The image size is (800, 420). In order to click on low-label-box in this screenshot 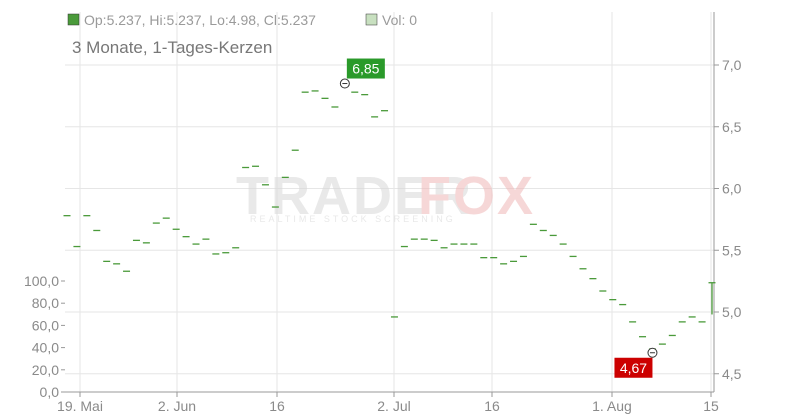, I will do `click(633, 367)`.